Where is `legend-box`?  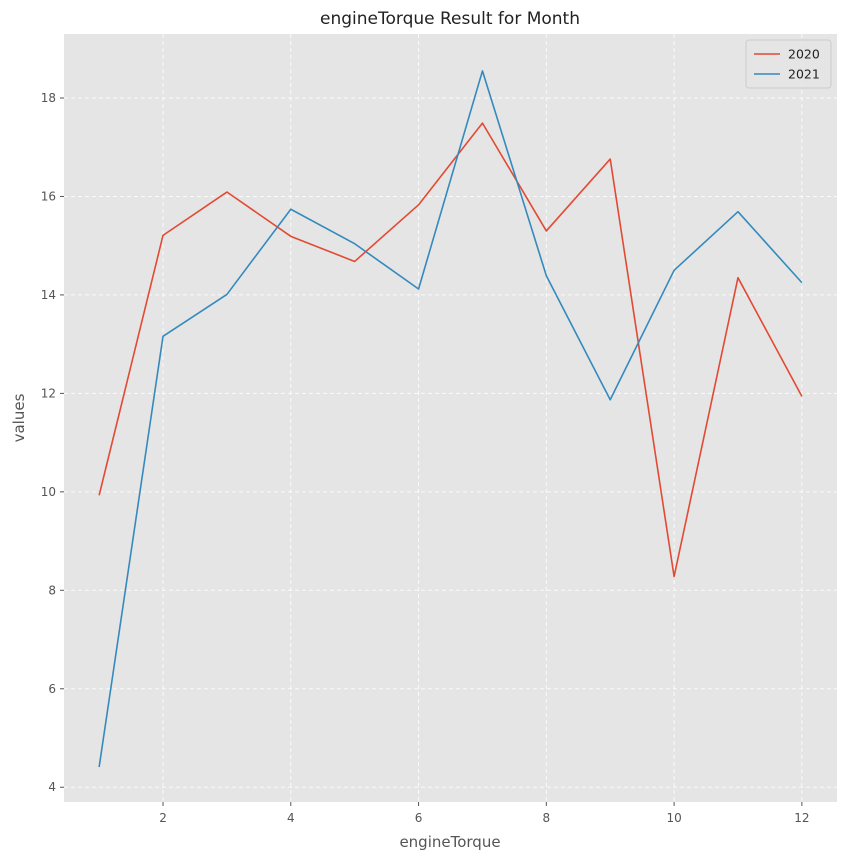
legend-box is located at coordinates (788, 64).